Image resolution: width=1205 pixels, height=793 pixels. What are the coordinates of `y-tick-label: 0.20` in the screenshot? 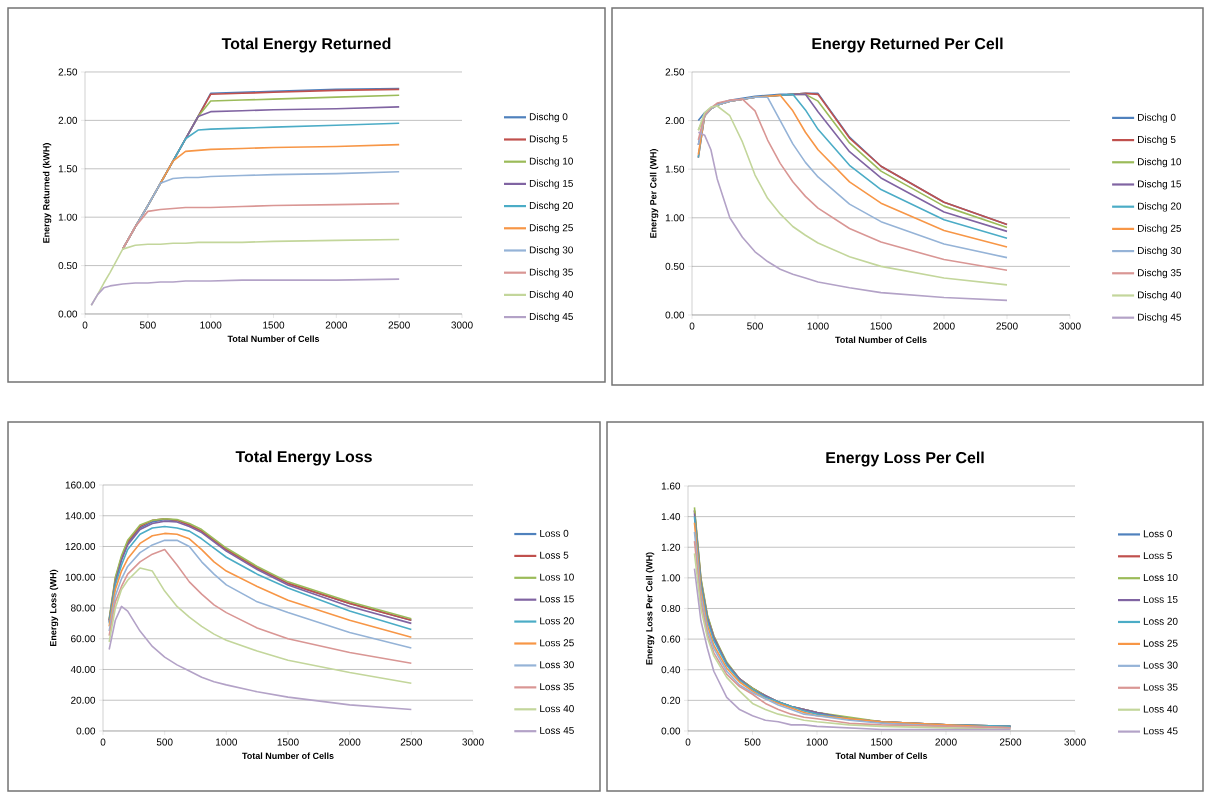 It's located at (671, 700).